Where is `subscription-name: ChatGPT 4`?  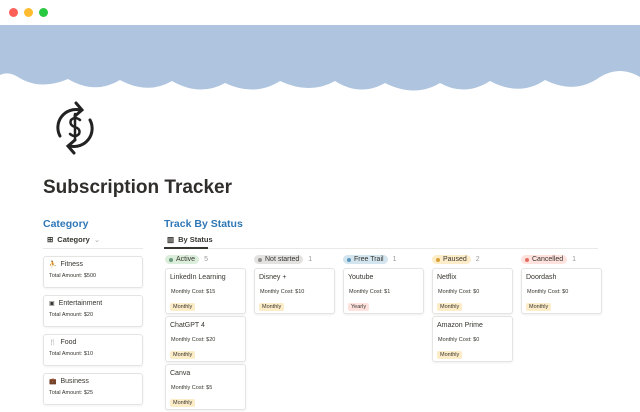
subscription-name: ChatGPT 4 is located at coordinates (187, 325).